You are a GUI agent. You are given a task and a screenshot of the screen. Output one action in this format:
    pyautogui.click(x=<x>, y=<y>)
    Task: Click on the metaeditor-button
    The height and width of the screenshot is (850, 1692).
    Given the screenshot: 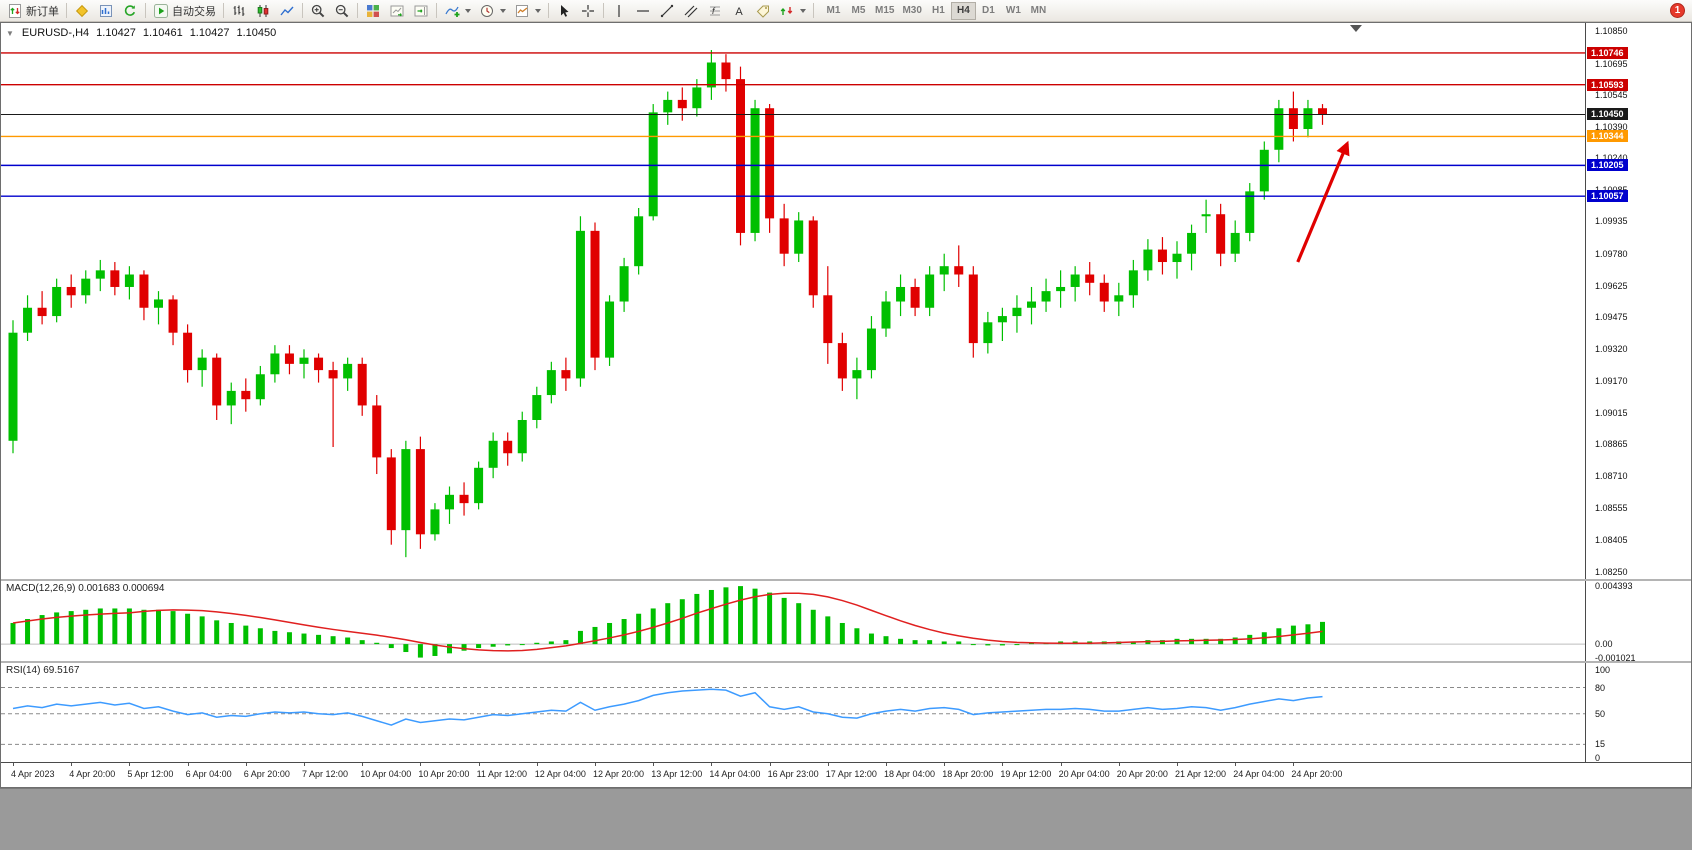 What is the action you would take?
    pyautogui.click(x=82, y=11)
    